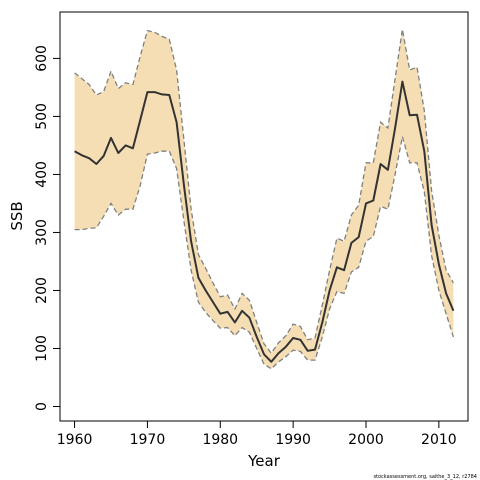  What do you see at coordinates (439, 440) in the screenshot?
I see `x-tick-label: 2010` at bounding box center [439, 440].